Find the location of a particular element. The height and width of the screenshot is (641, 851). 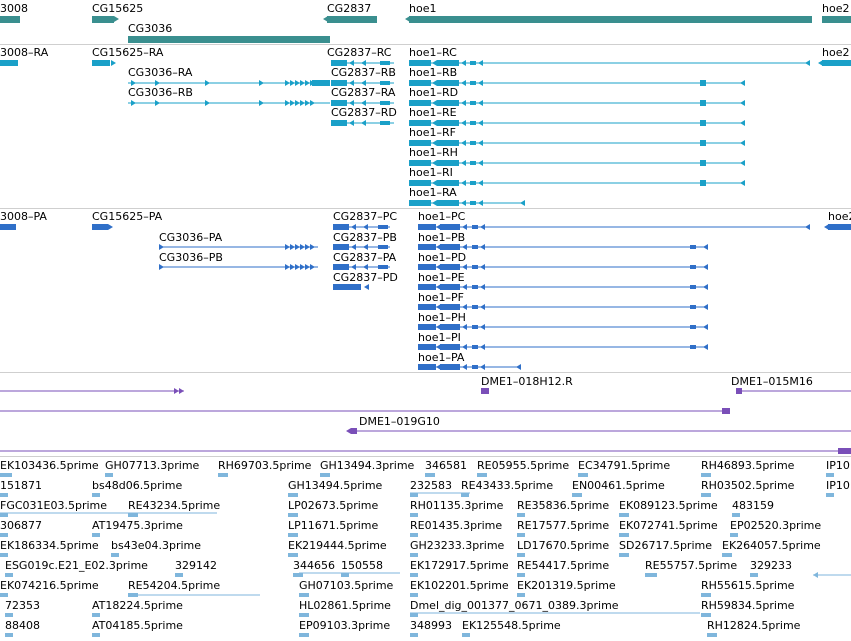

est-label: EK089123.5prime is located at coordinates (668, 505).